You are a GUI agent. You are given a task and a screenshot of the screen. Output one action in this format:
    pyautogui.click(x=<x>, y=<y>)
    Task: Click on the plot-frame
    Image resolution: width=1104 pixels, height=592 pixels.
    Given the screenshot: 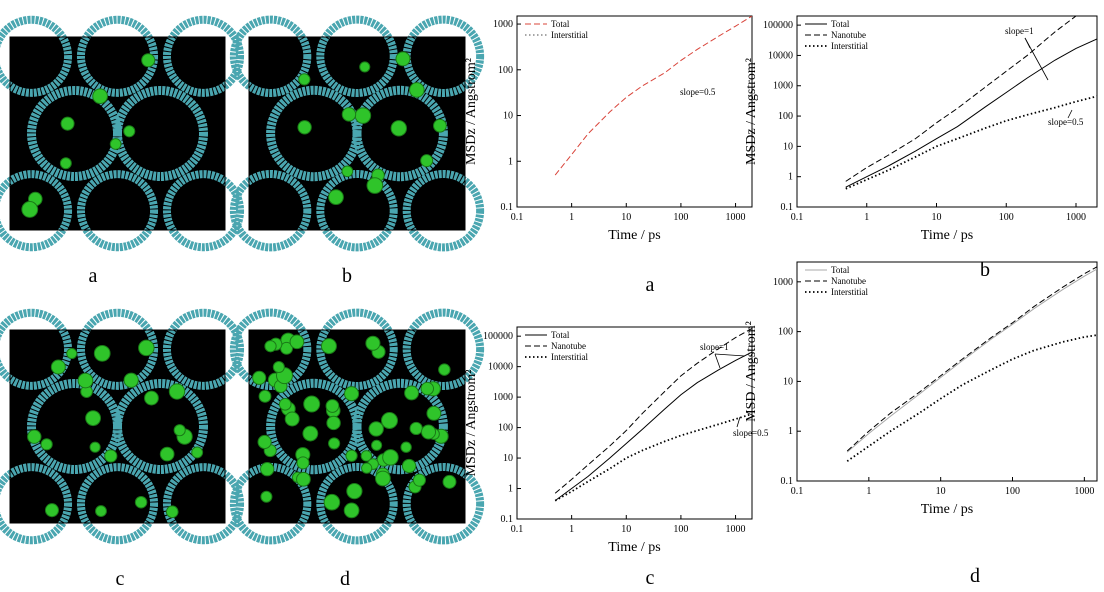 What is the action you would take?
    pyautogui.click(x=634, y=423)
    